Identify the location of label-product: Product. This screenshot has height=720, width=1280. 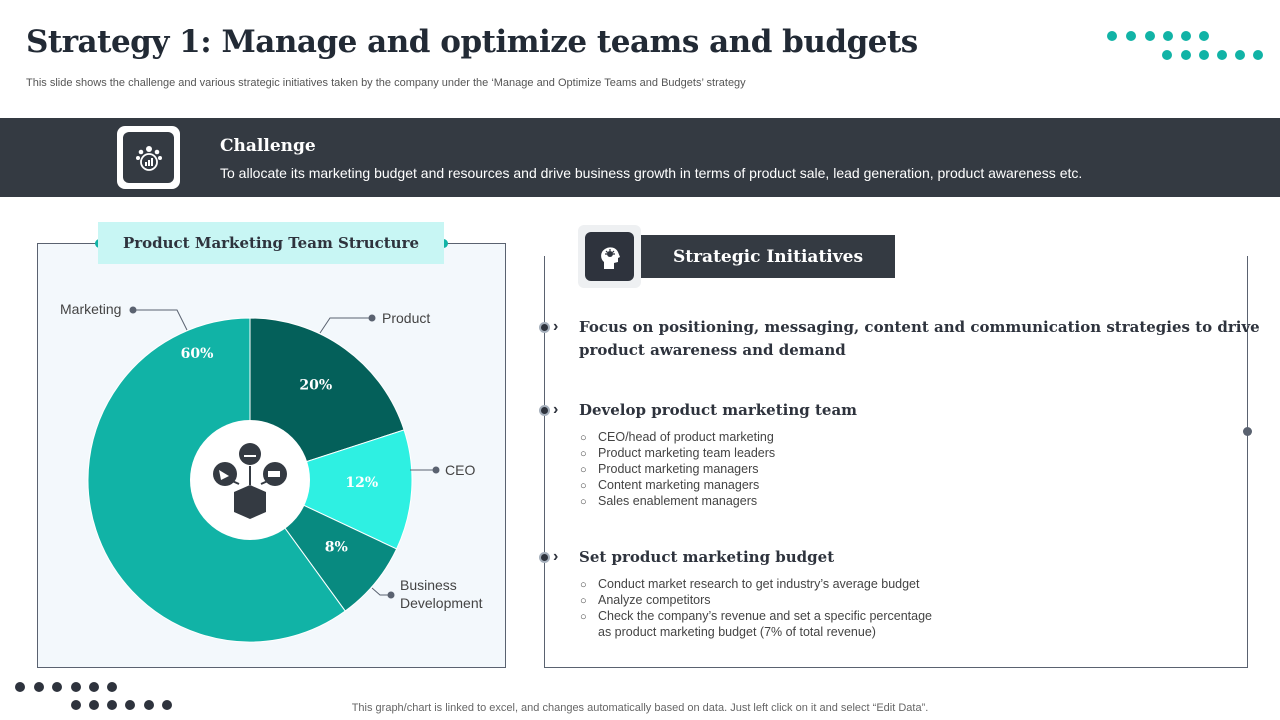
(406, 318).